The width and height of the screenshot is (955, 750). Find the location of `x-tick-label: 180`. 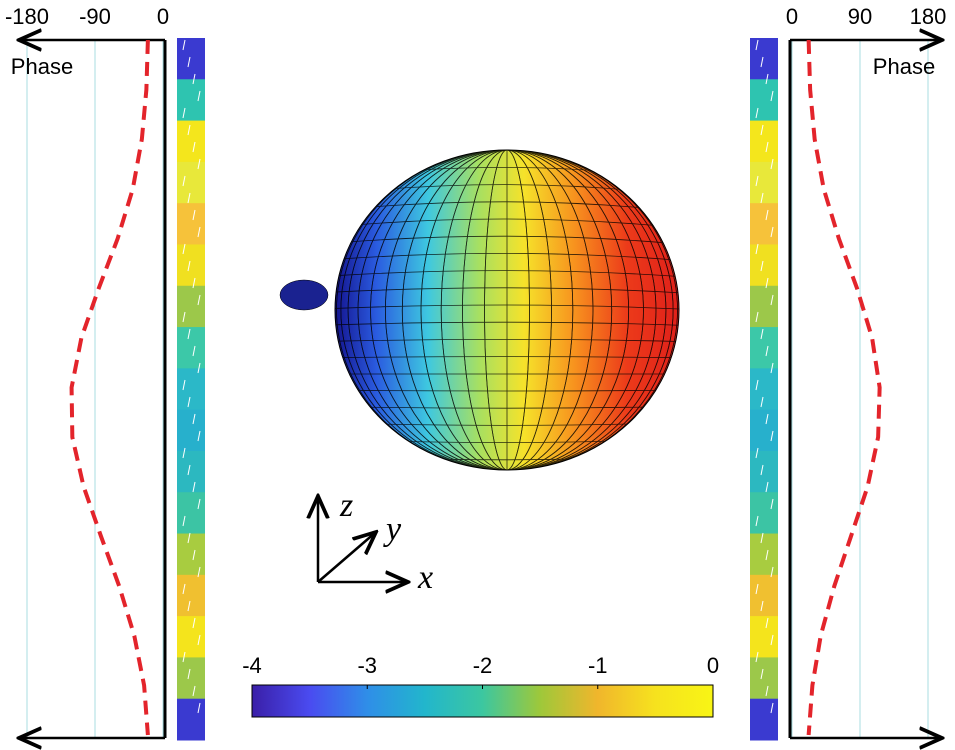

x-tick-label: 180 is located at coordinates (928, 16).